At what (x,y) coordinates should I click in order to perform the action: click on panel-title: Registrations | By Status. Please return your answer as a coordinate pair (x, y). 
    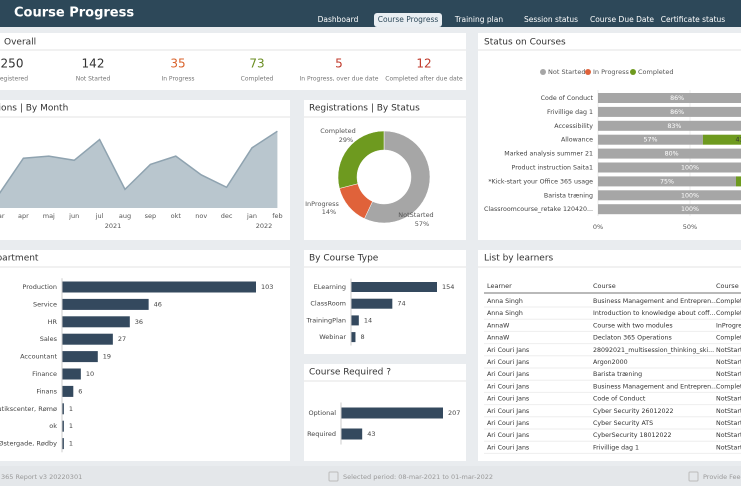
    Looking at the image, I should click on (364, 109).